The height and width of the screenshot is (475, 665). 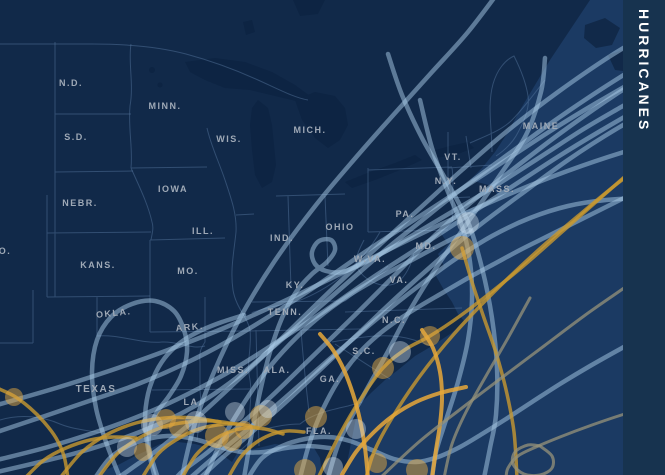 I want to click on state-label: TEXAS, so click(x=96, y=389).